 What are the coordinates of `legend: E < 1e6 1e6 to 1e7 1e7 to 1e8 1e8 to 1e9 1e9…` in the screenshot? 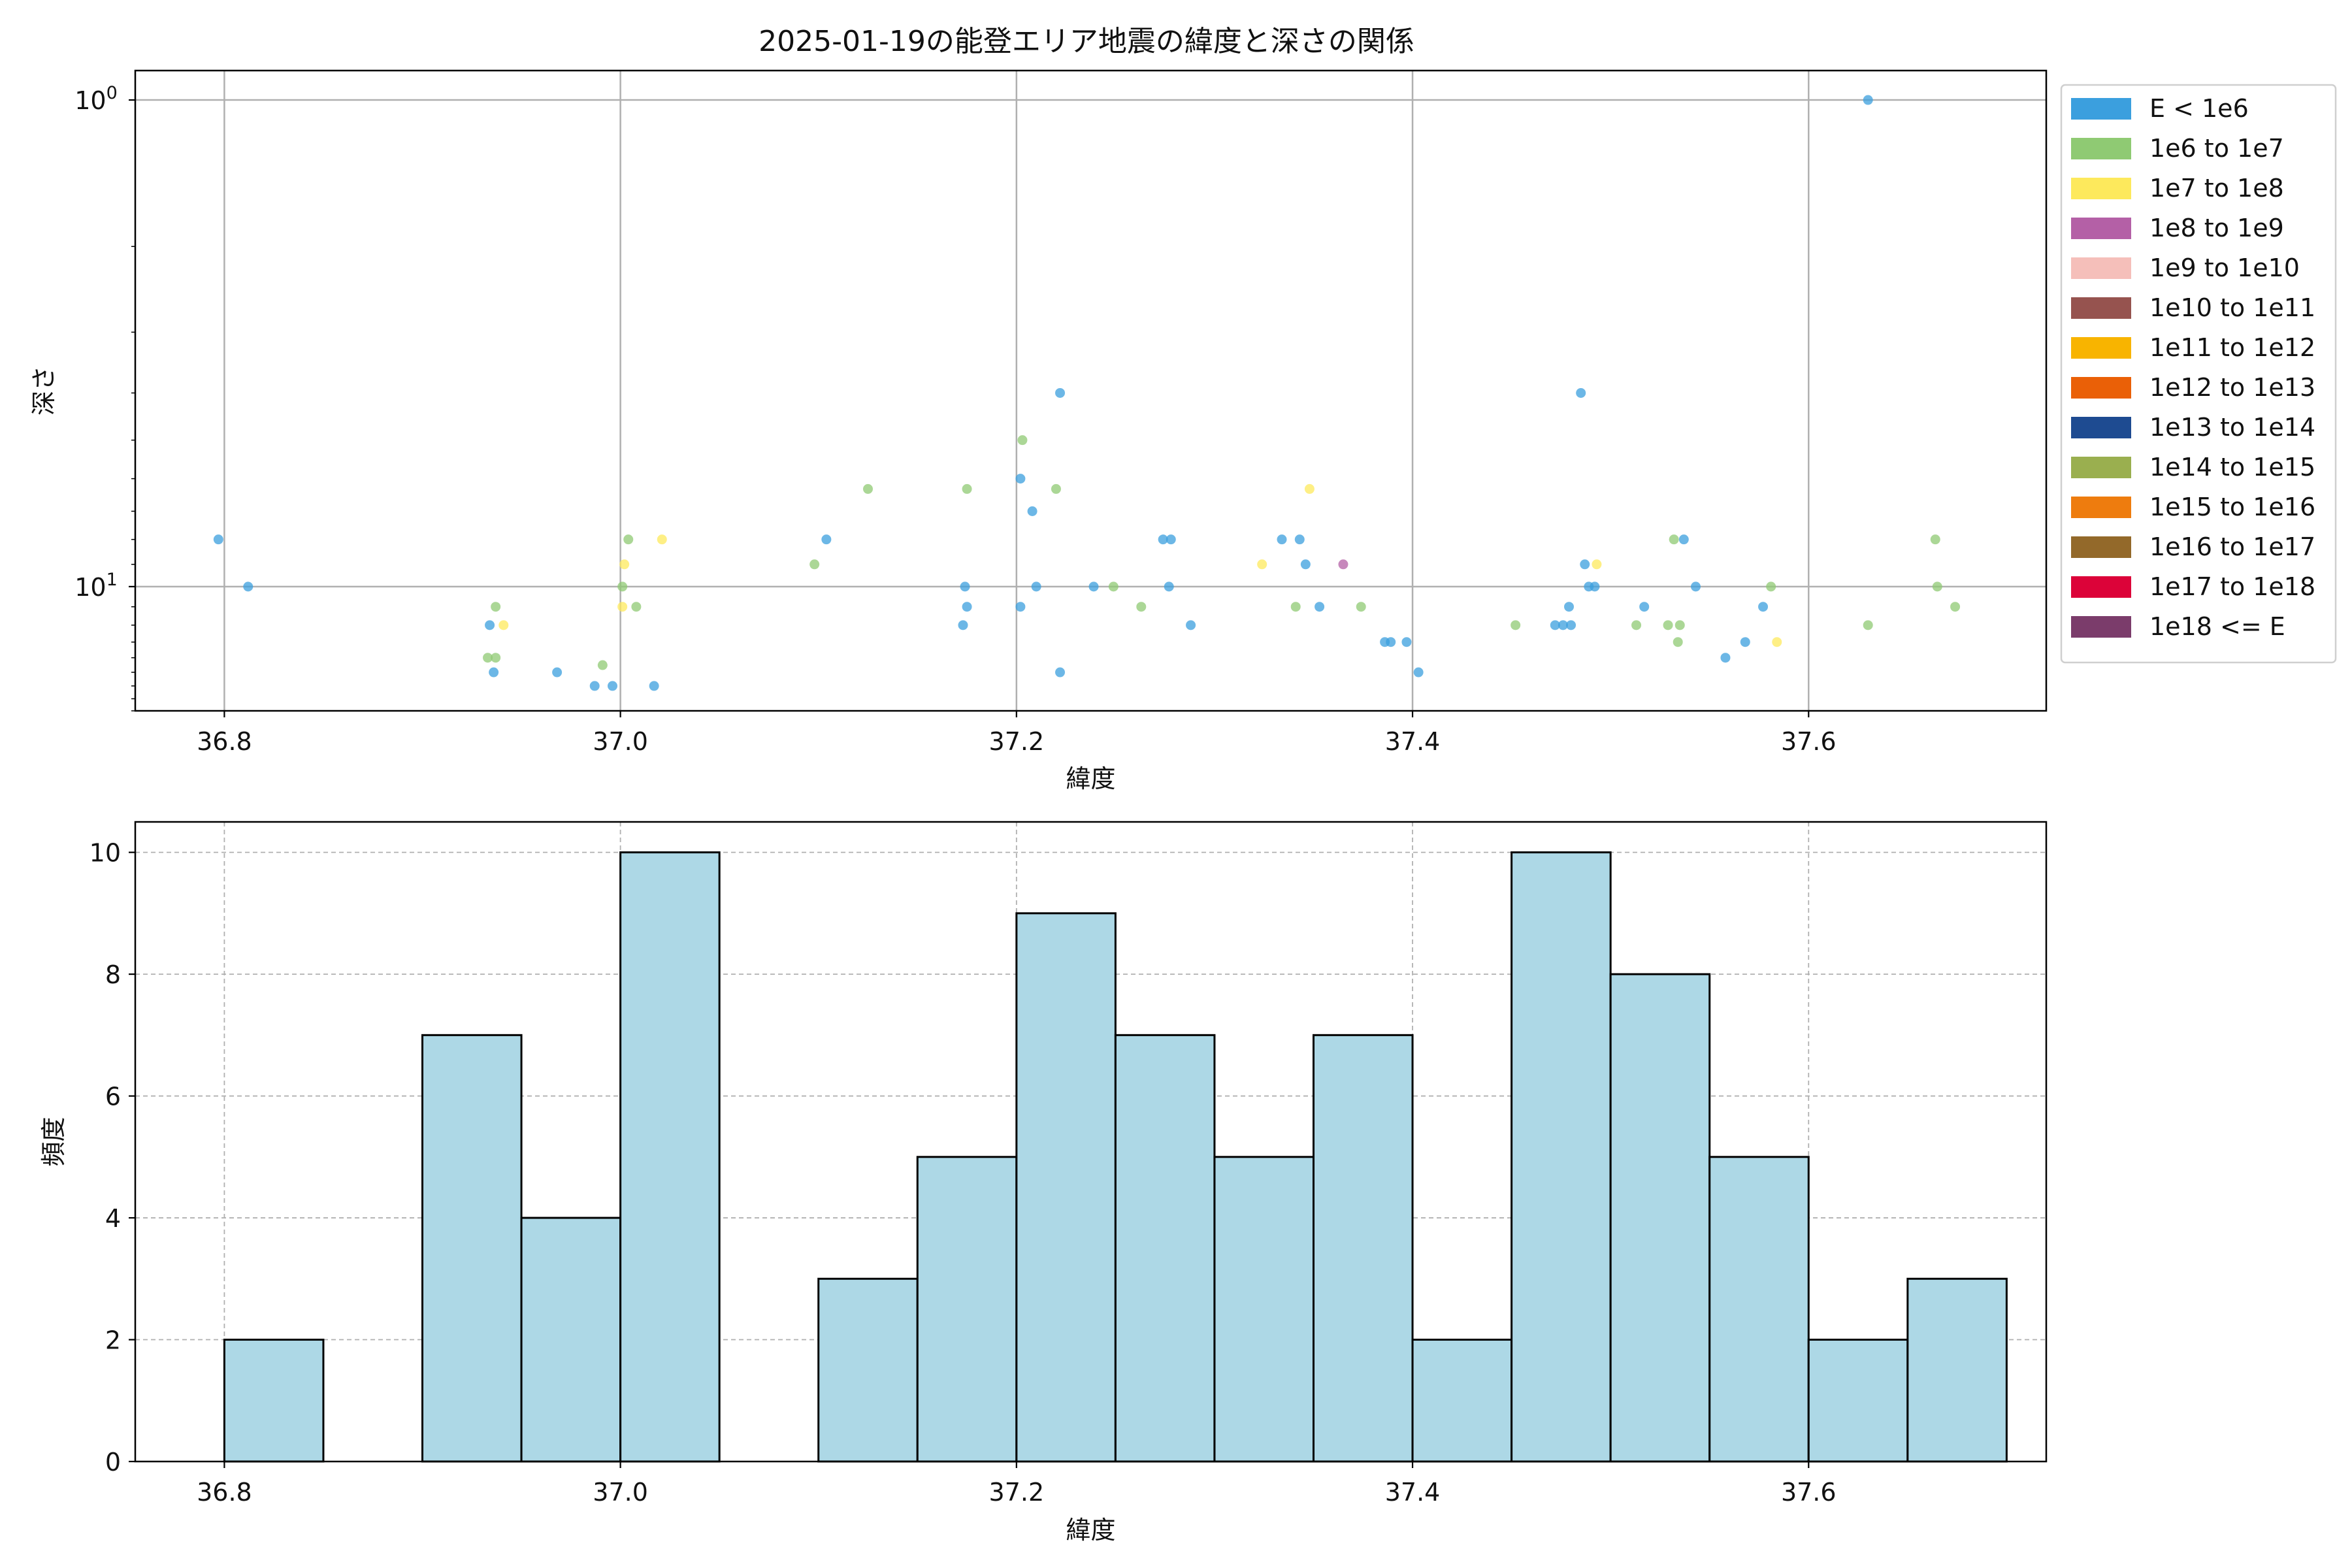 It's located at (2198, 374).